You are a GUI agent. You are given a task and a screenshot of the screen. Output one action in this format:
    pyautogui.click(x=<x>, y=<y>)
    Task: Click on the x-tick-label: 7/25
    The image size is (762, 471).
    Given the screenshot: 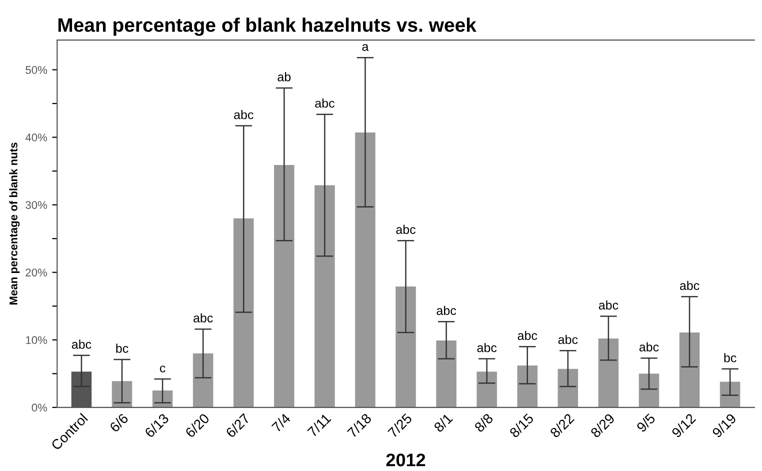 What is the action you would take?
    pyautogui.click(x=400, y=425)
    